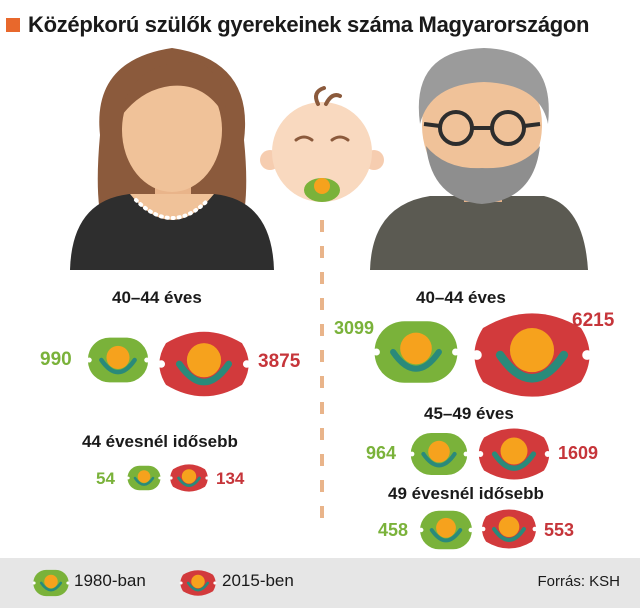 The height and width of the screenshot is (615, 640). Describe the element at coordinates (578, 581) in the screenshot. I see `source-note: Forrás: KSH` at that location.